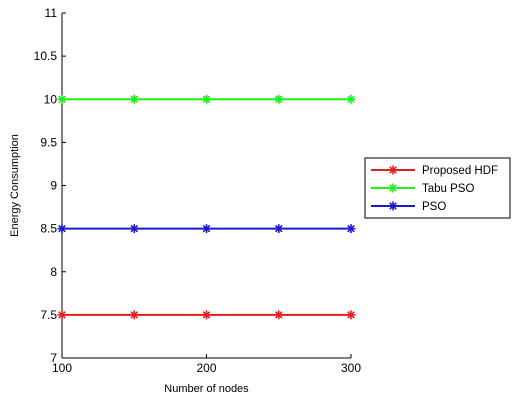  Describe the element at coordinates (434, 207) in the screenshot. I see `legend-label: PSO` at that location.